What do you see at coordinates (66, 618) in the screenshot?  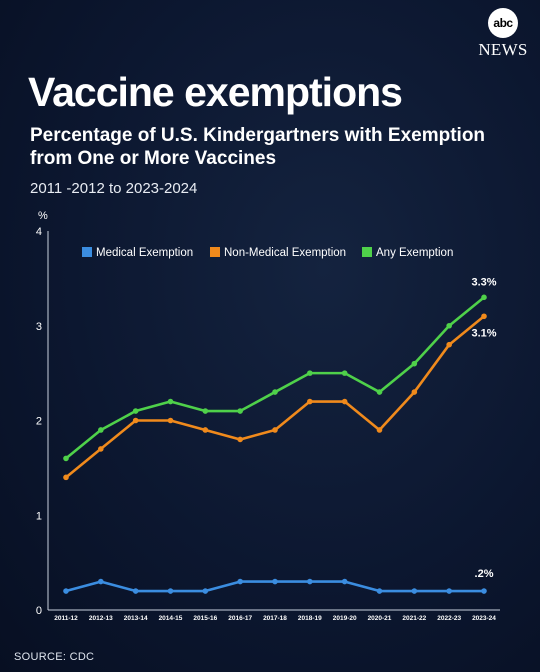 I see `x-tick-label: 2011-12` at bounding box center [66, 618].